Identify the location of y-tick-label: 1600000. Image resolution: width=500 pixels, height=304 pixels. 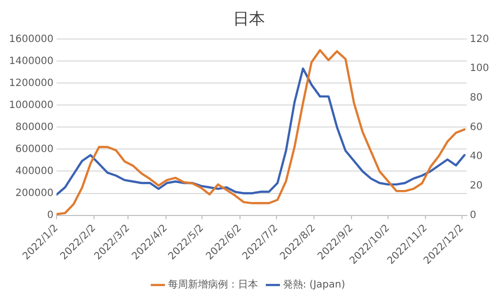
(31, 39).